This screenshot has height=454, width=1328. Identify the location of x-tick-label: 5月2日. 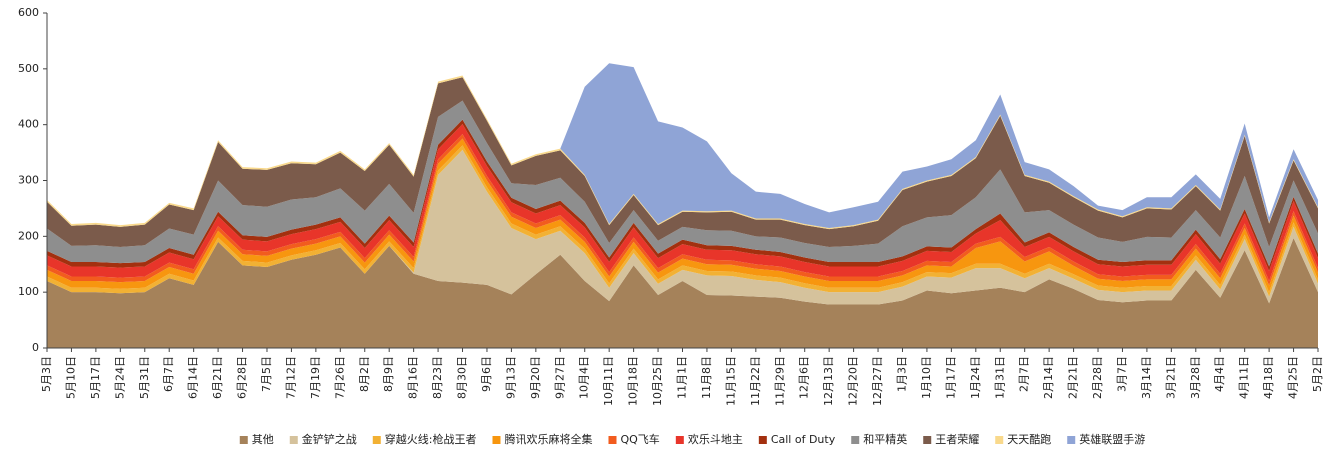
(1317, 374).